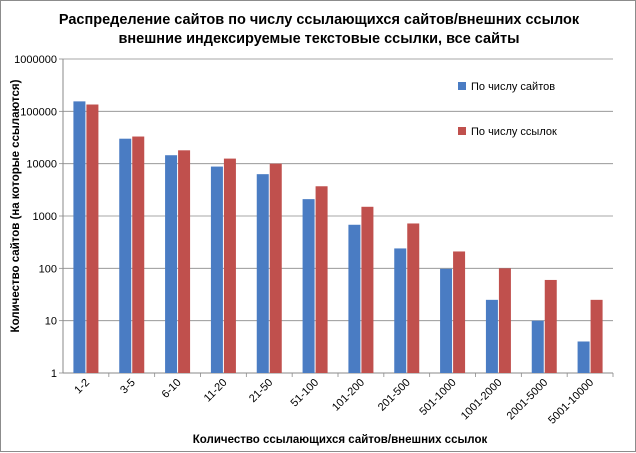 This screenshot has width=636, height=453. Describe the element at coordinates (54, 374) in the screenshot. I see `y-tick-label: 1` at that location.